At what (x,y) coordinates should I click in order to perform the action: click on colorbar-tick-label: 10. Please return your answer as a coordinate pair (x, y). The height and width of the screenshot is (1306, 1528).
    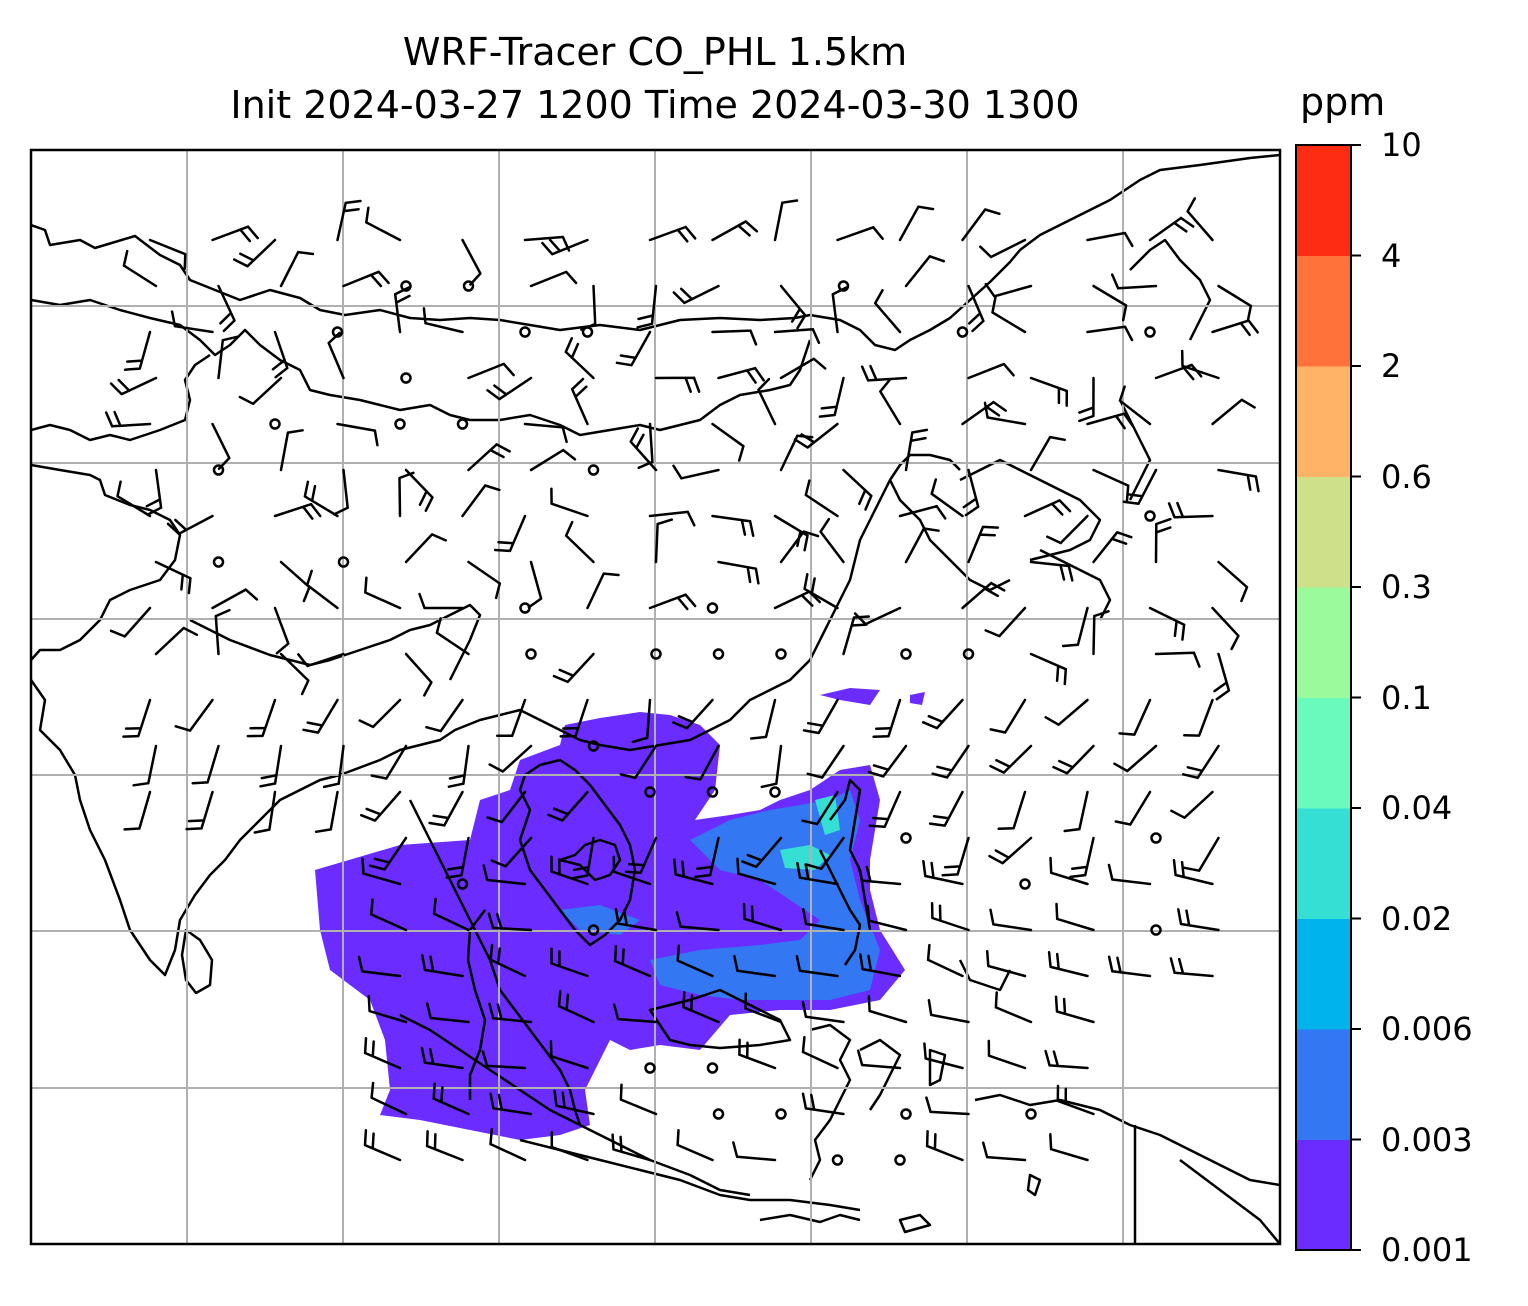
    Looking at the image, I should click on (1401, 145).